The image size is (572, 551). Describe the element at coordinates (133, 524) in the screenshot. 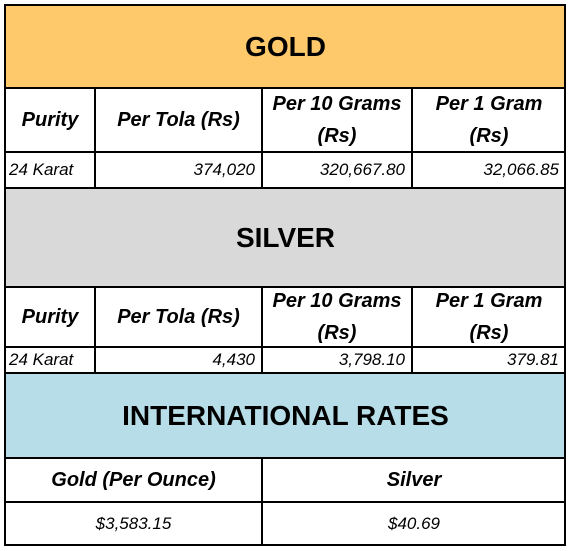

I see `value-cell: $3,583.15` at that location.